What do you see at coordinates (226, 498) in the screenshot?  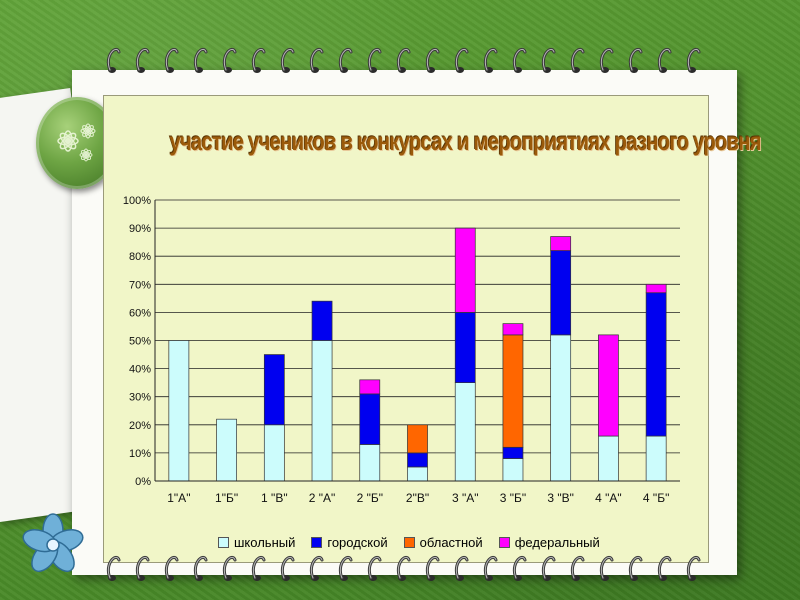 I see `x-tick-label: 1"Б"` at bounding box center [226, 498].